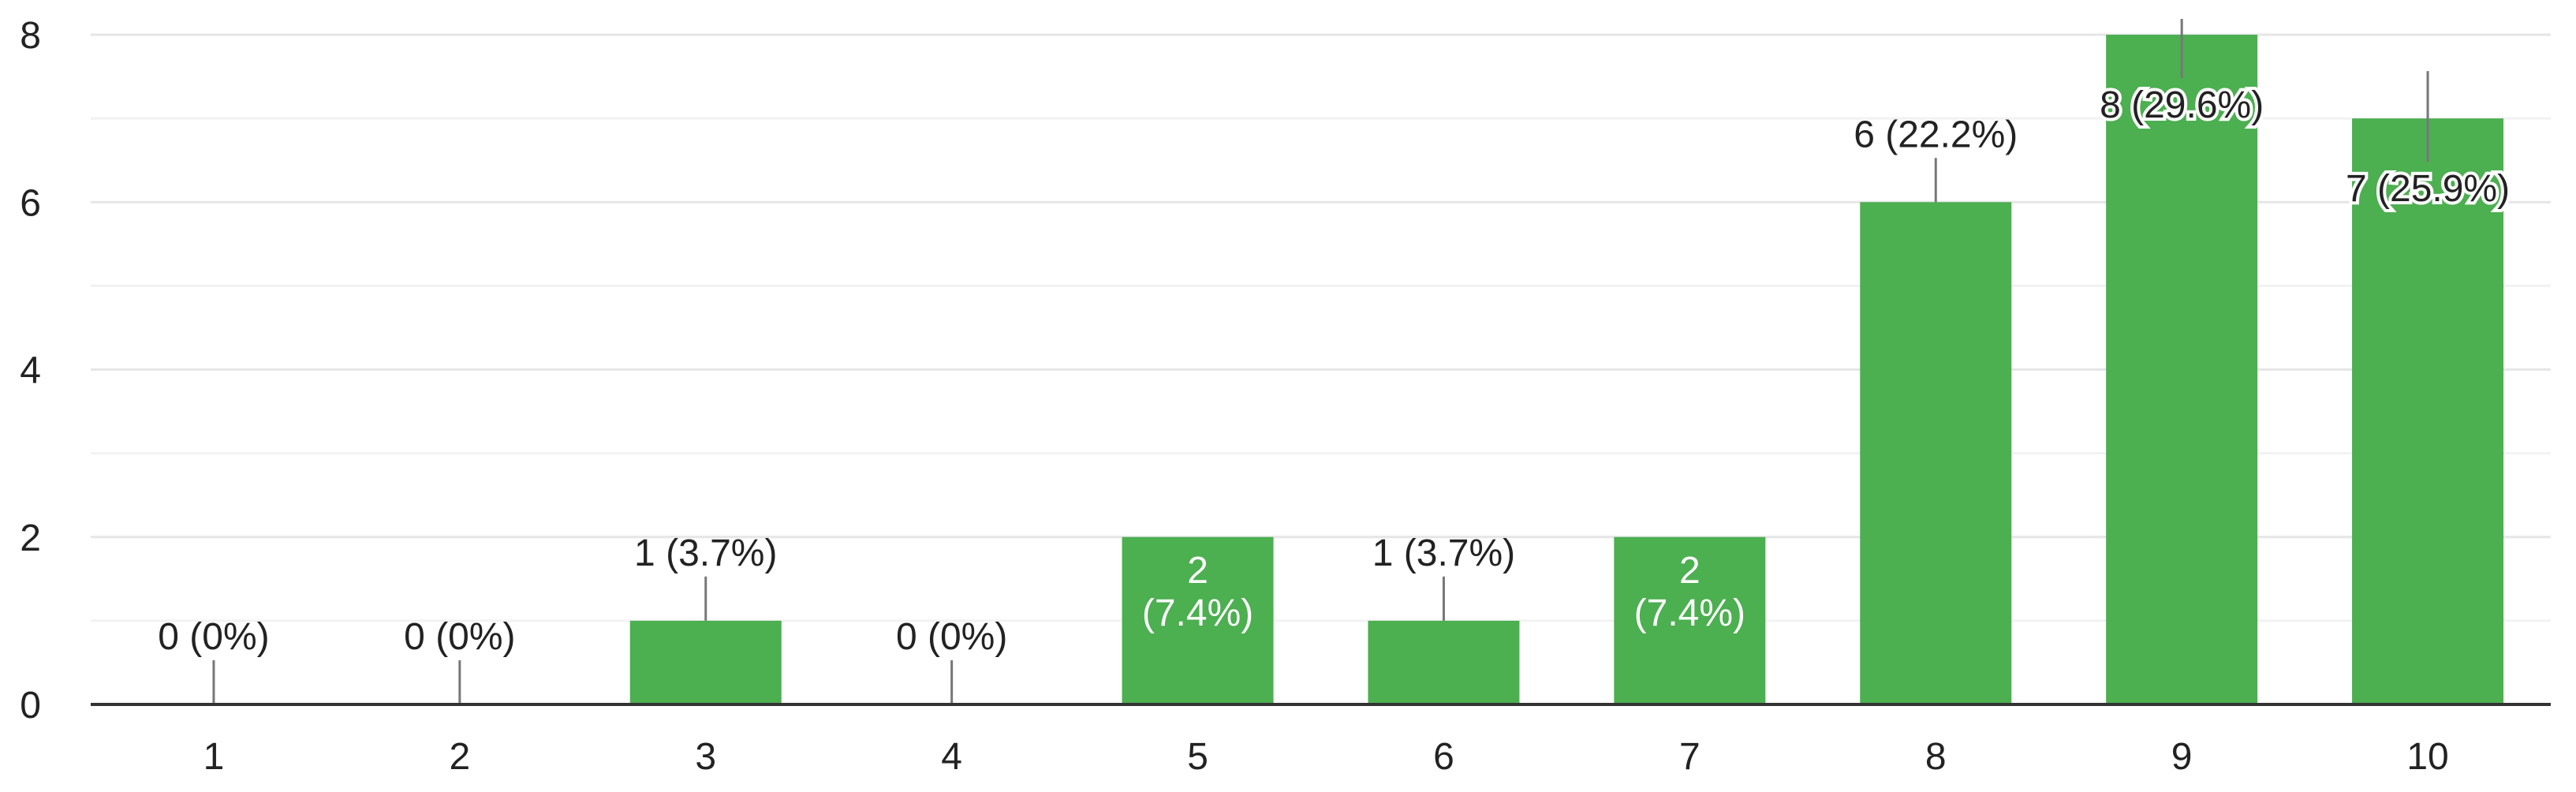  What do you see at coordinates (1936, 134) in the screenshot?
I see `data-label: 6 (22.2%)` at bounding box center [1936, 134].